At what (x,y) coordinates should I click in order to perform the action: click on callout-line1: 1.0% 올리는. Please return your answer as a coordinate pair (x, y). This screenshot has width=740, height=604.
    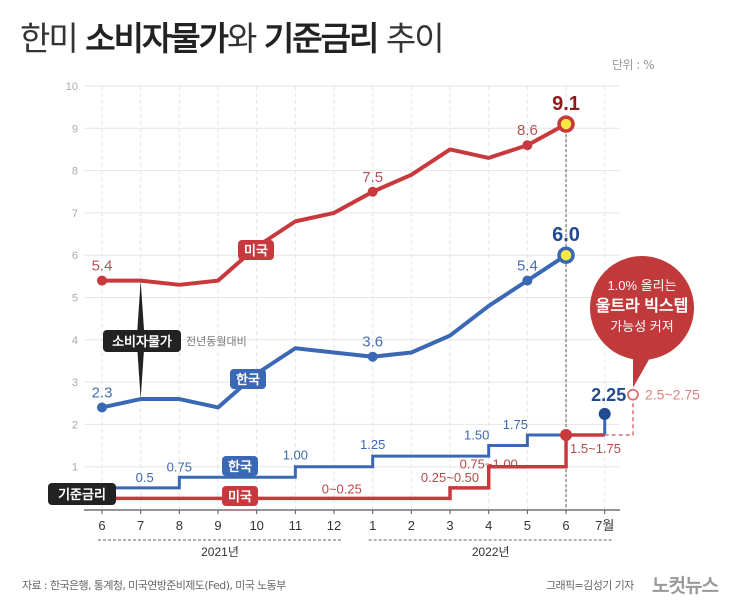
    Looking at the image, I should click on (641, 285).